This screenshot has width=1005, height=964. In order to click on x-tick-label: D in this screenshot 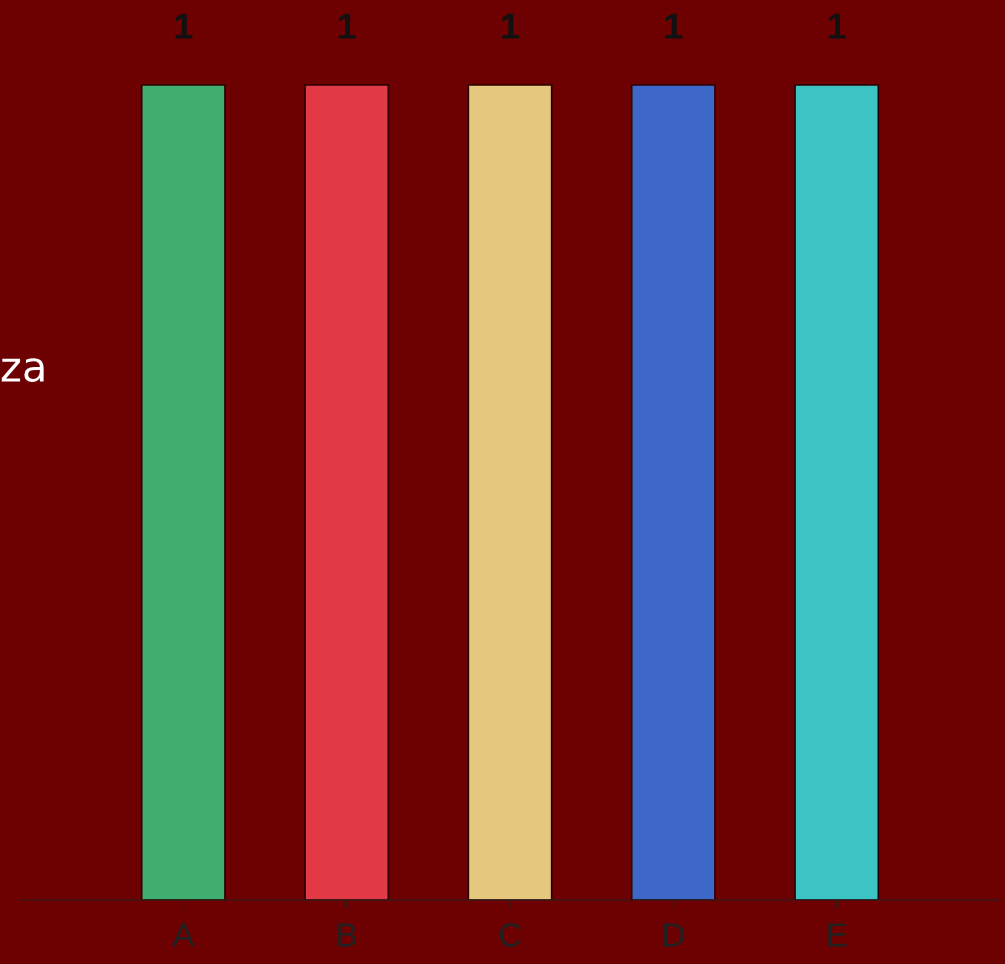, I will do `click(674, 935)`.